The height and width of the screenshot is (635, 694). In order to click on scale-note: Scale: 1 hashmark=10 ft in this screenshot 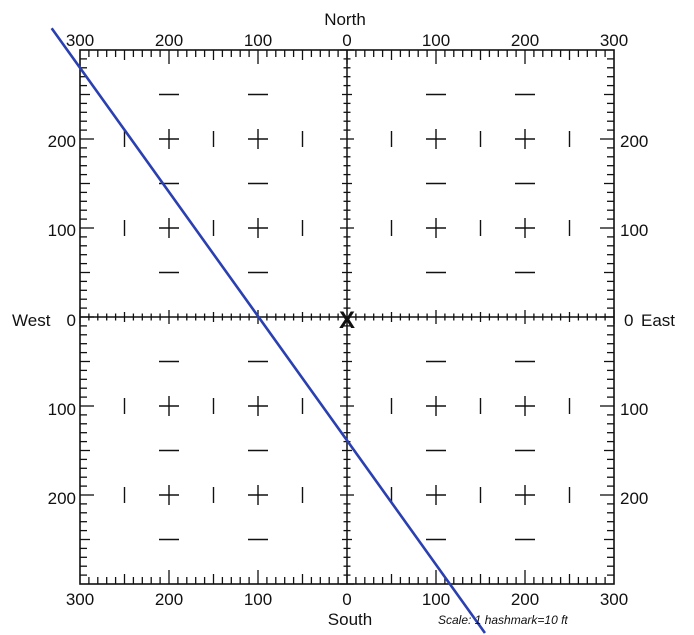, I will do `click(503, 620)`.